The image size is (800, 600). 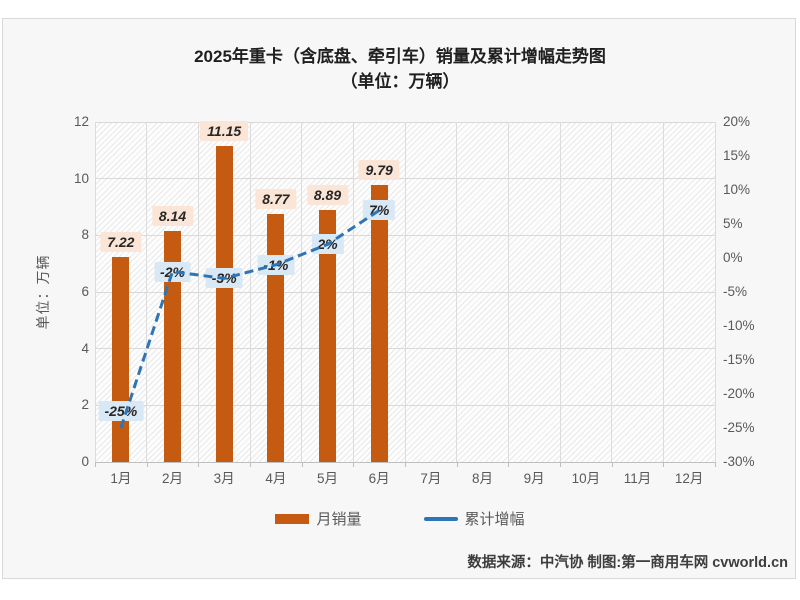 What do you see at coordinates (739, 393) in the screenshot?
I see `right-axis-tick-label: -20%` at bounding box center [739, 393].